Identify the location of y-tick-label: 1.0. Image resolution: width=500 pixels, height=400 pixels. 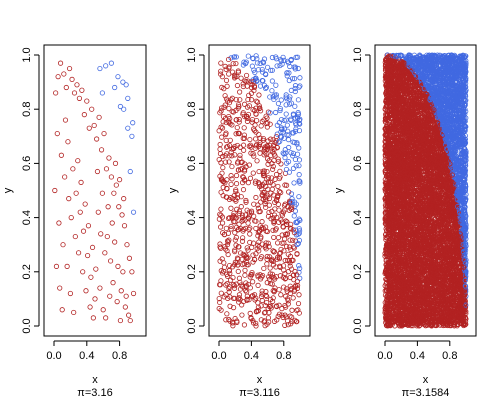
(192, 54).